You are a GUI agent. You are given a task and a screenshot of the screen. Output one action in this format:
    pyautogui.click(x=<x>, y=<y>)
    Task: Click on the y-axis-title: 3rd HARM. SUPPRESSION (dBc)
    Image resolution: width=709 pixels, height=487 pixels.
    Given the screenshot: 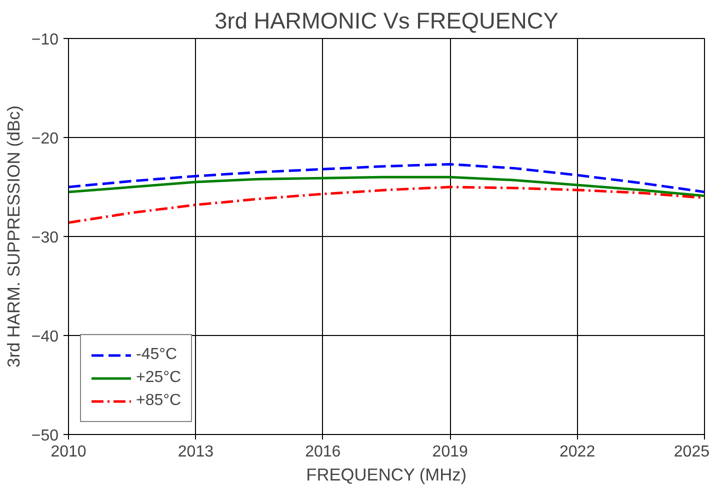 What is the action you would take?
    pyautogui.click(x=13, y=237)
    